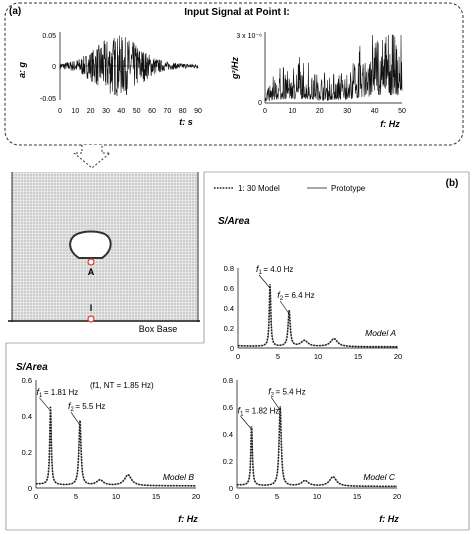  I want to click on peak-label: f2 = 5.5 Hz, so click(86, 407).